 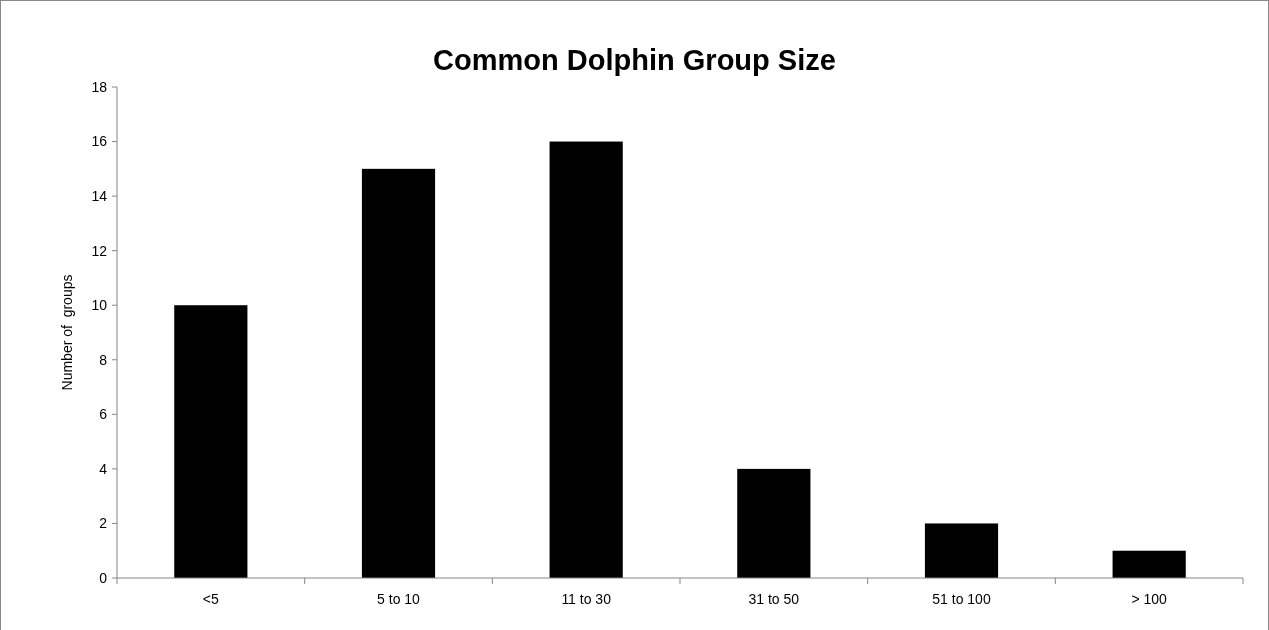 I want to click on y-tick-label: 8, so click(x=103, y=359).